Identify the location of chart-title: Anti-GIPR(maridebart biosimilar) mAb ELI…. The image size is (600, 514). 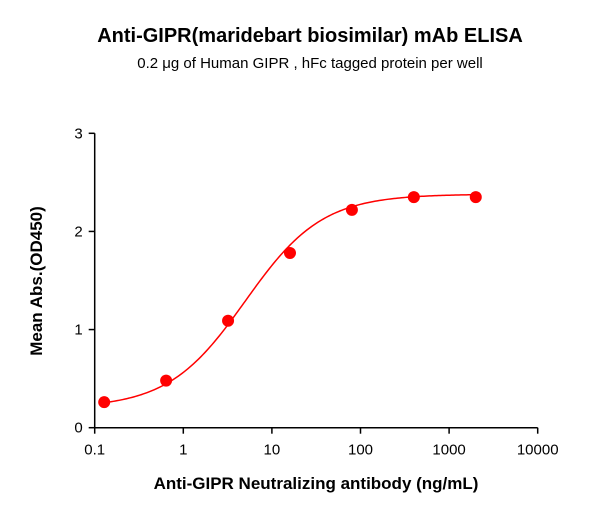
(310, 36).